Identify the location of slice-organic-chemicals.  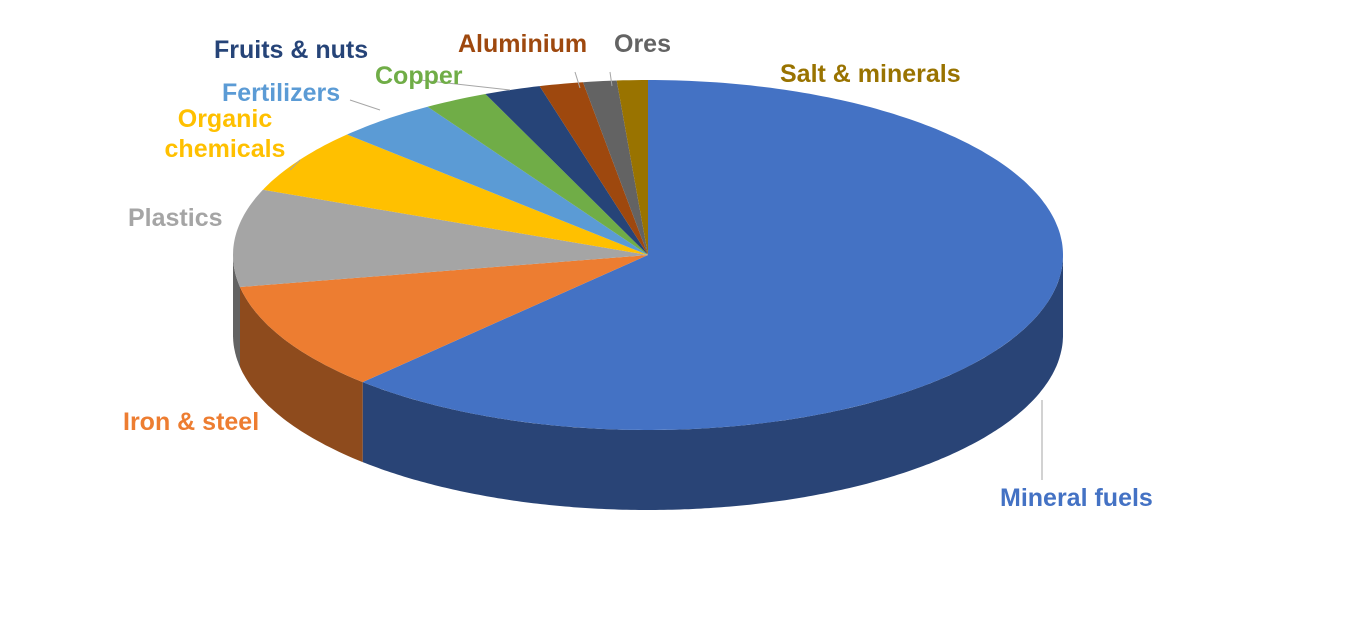
(455, 194).